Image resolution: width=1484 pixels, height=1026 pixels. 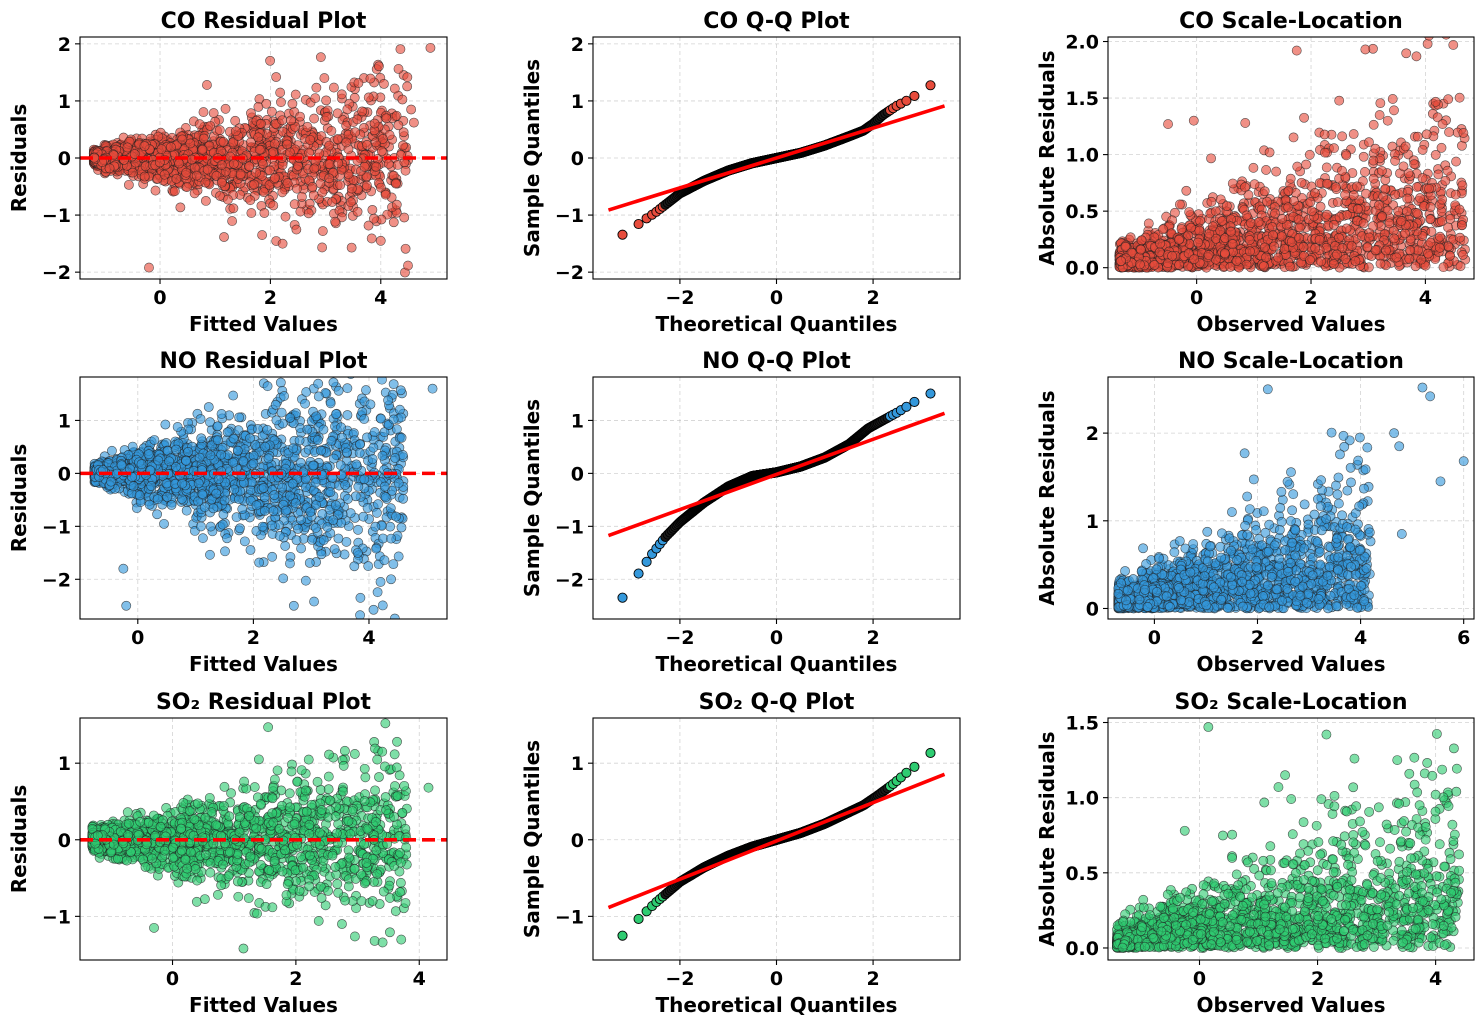 What do you see at coordinates (776, 158) in the screenshot?
I see `co-qq-fit-line` at bounding box center [776, 158].